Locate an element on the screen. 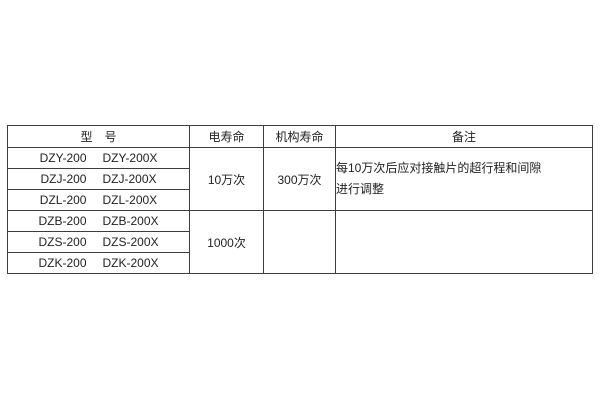 The width and height of the screenshot is (600, 400). model-pair: DZS-200 DZS-200X is located at coordinates (98, 242).